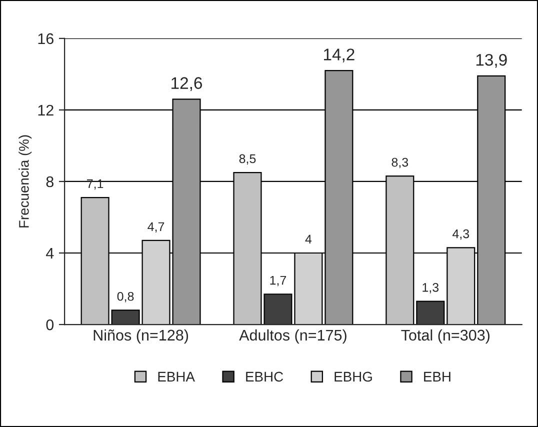  What do you see at coordinates (141, 336) in the screenshot?
I see `x-tick-label: Niños (n=128)` at bounding box center [141, 336].